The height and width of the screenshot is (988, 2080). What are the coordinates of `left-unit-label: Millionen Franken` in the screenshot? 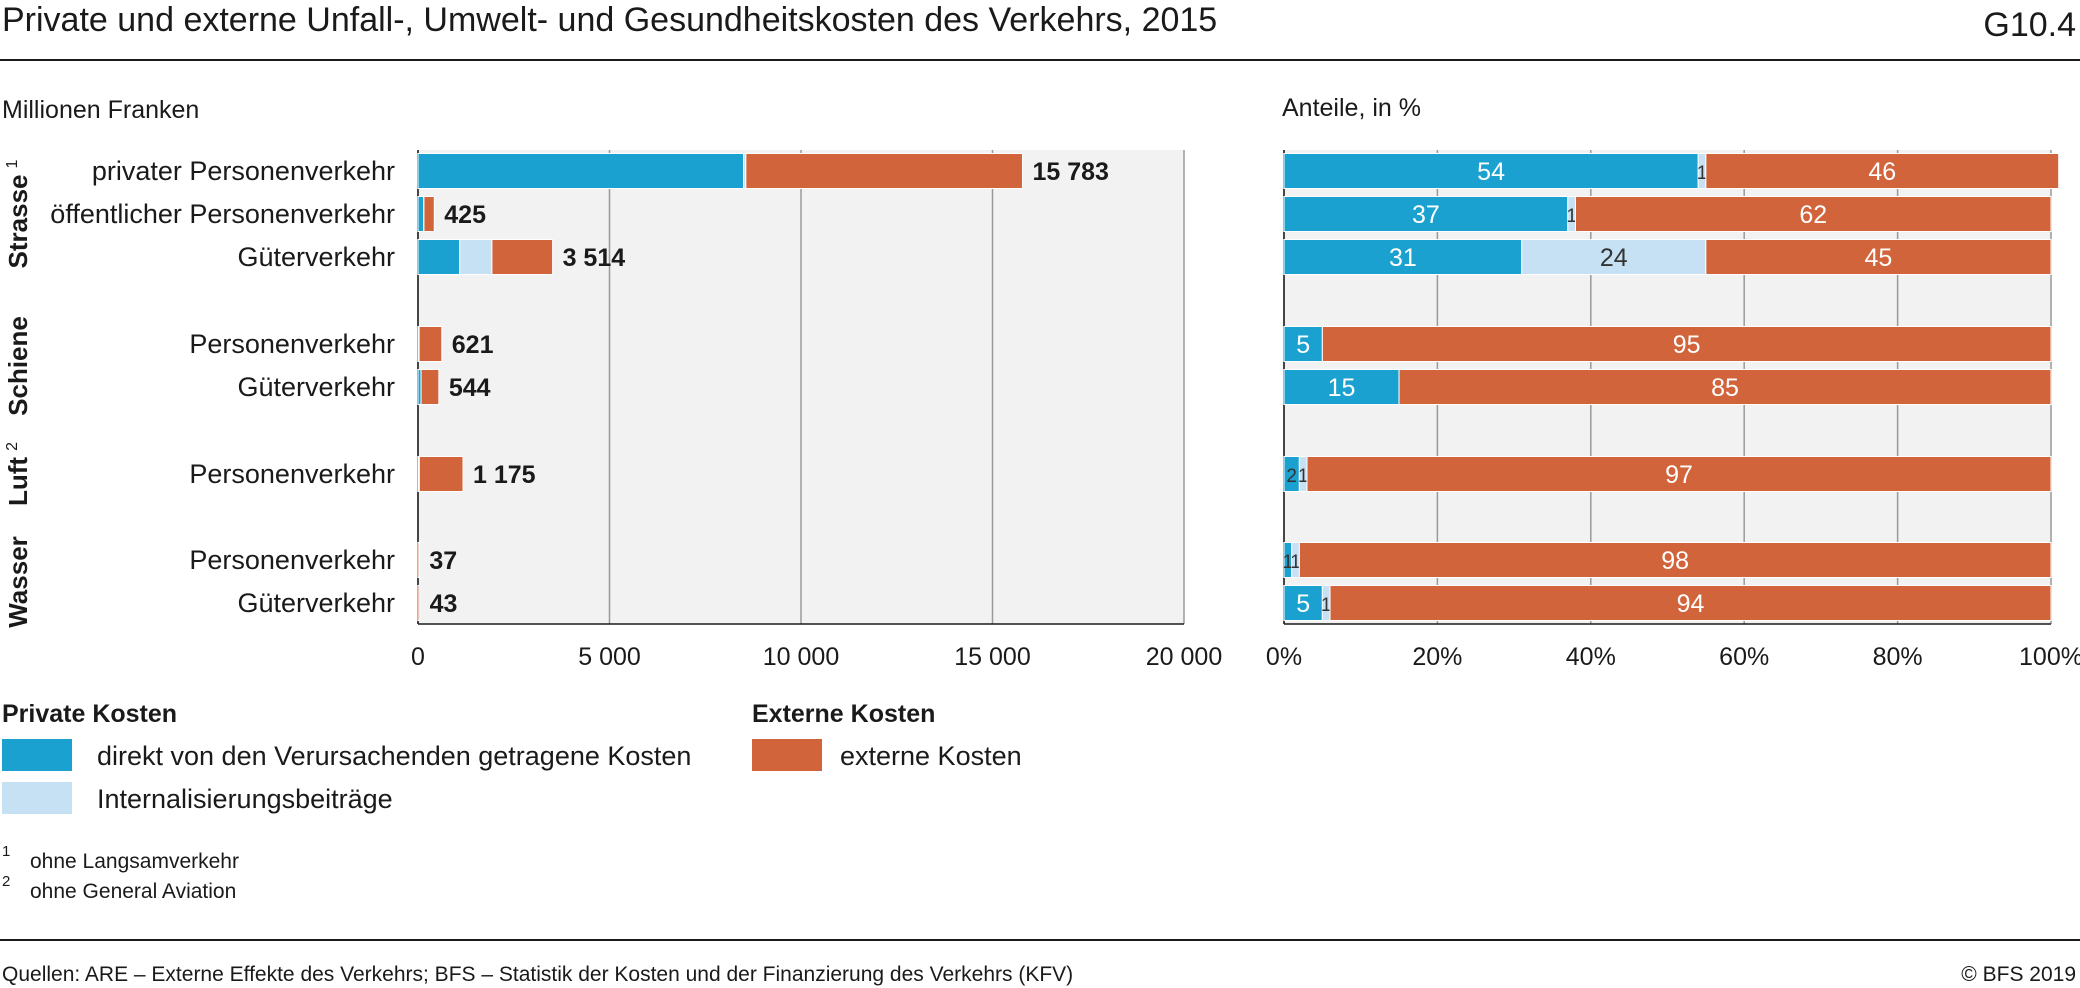 It's located at (100, 110).